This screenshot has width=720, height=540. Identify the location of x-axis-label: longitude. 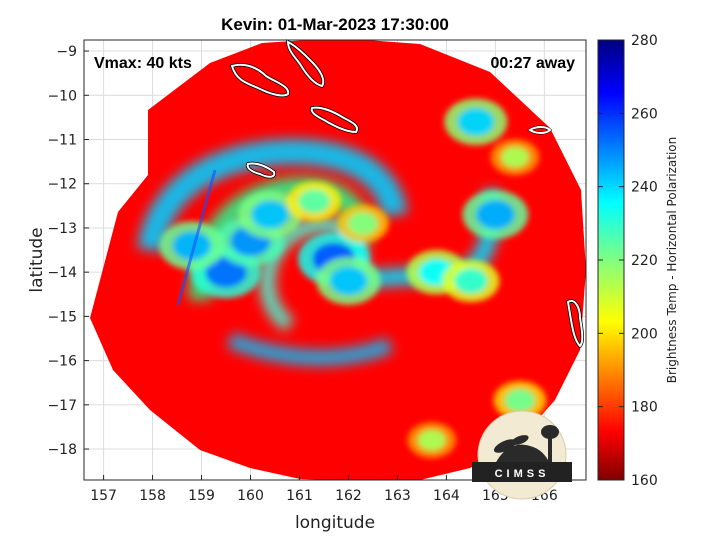
(335, 523).